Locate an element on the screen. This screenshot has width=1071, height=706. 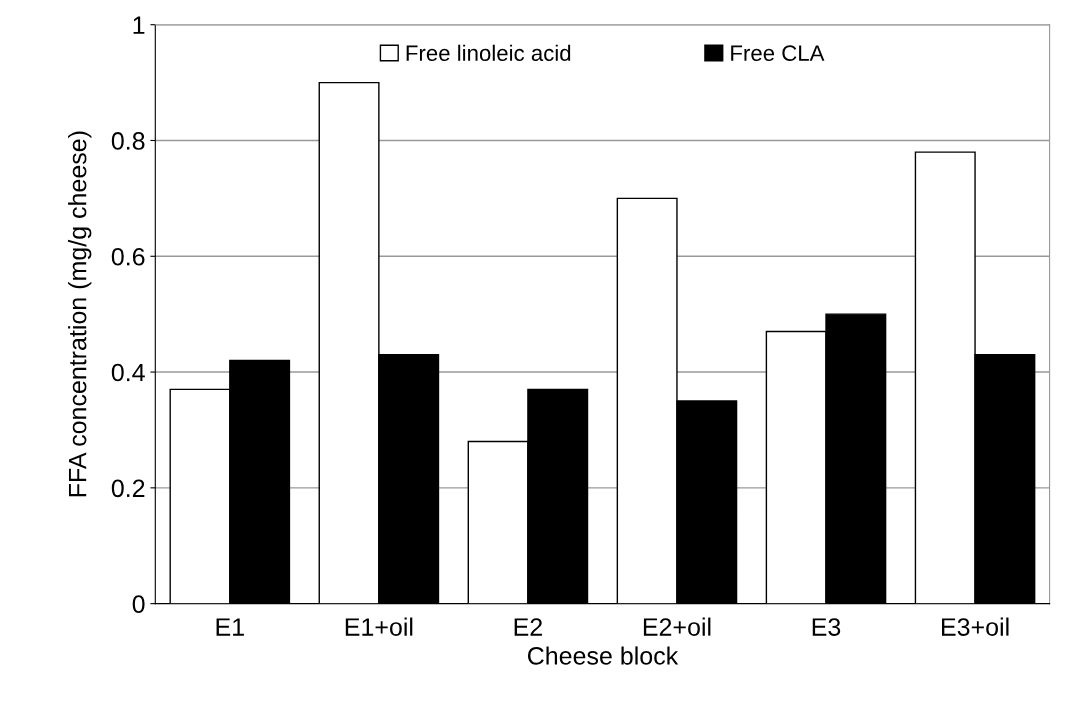
legend-label: Free CLA is located at coordinates (778, 53).